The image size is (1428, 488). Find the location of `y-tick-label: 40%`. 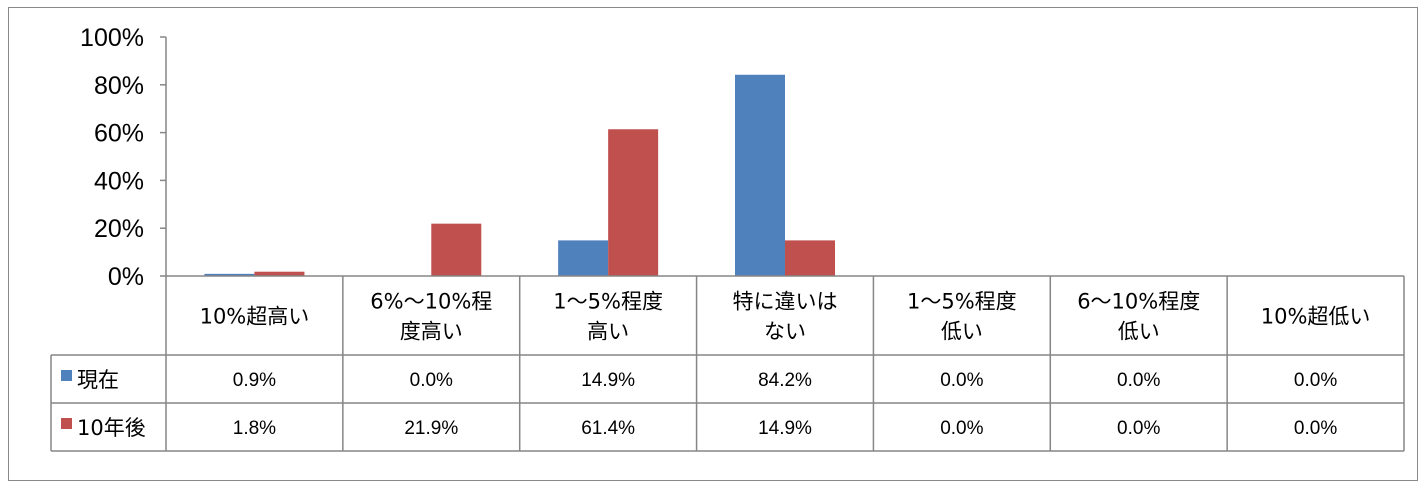

y-tick-label: 40% is located at coordinates (119, 181).